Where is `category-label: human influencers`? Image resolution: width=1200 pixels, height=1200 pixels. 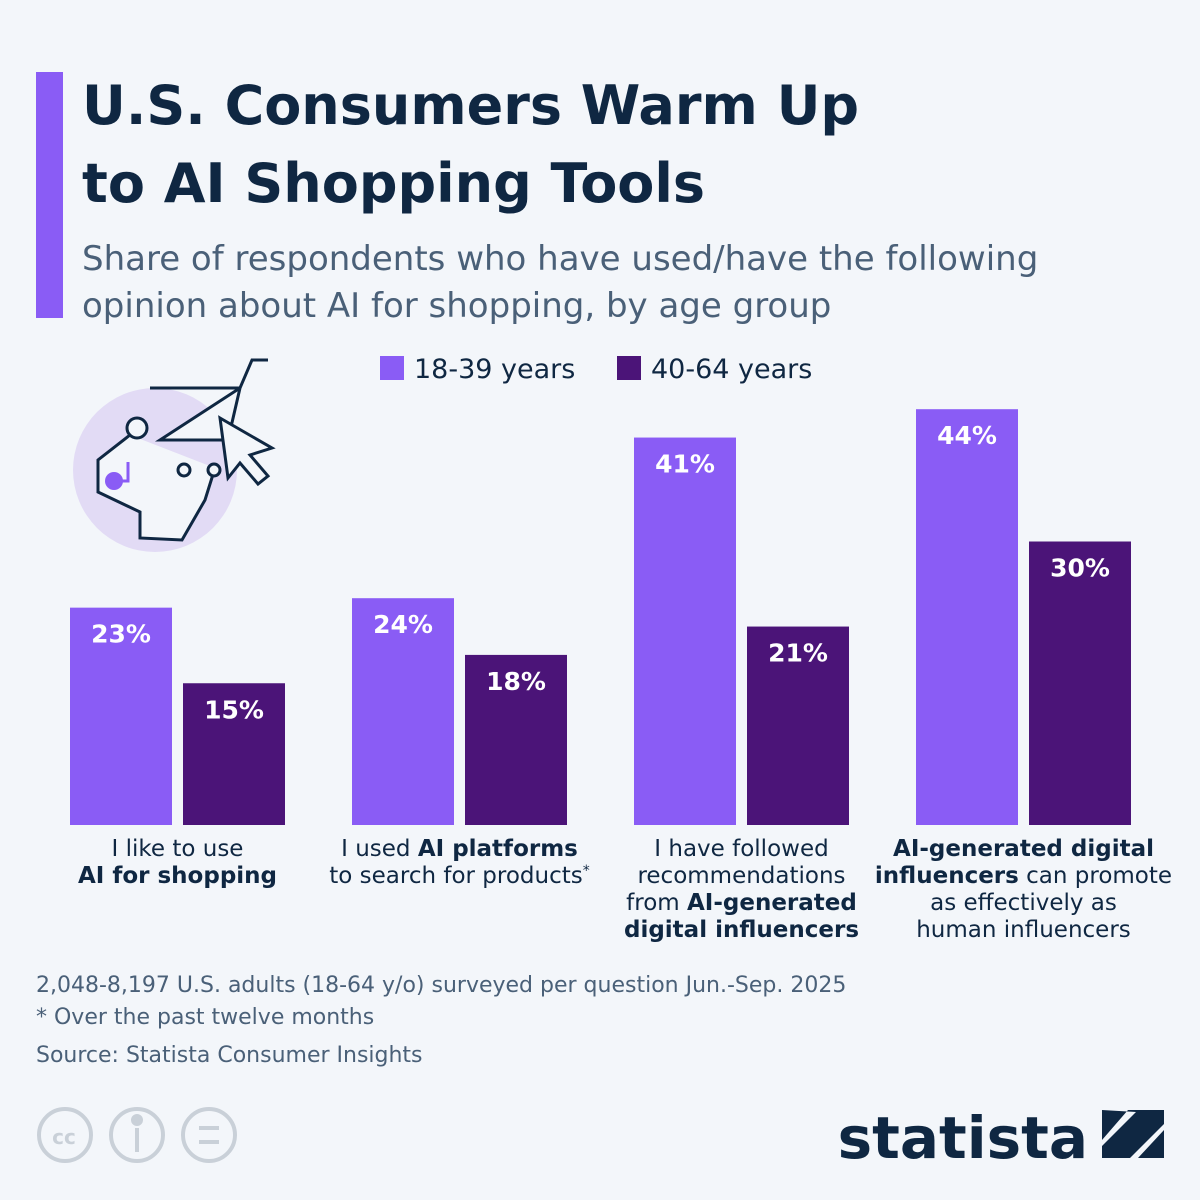 category-label: human influencers is located at coordinates (1023, 930).